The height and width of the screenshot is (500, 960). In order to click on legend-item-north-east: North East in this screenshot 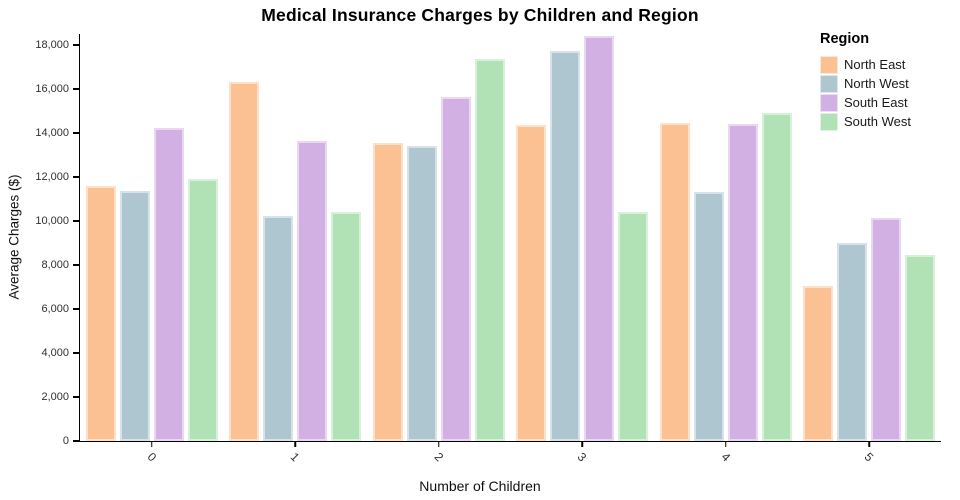, I will do `click(886, 64)`.